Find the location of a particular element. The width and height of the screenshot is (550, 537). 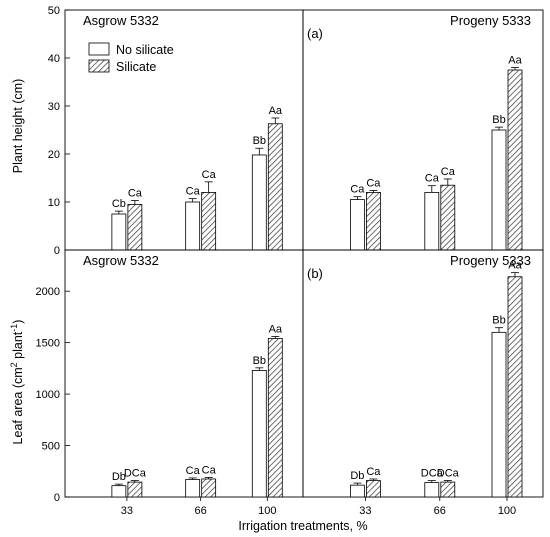

legend-swatch-silicate is located at coordinates (99, 66).